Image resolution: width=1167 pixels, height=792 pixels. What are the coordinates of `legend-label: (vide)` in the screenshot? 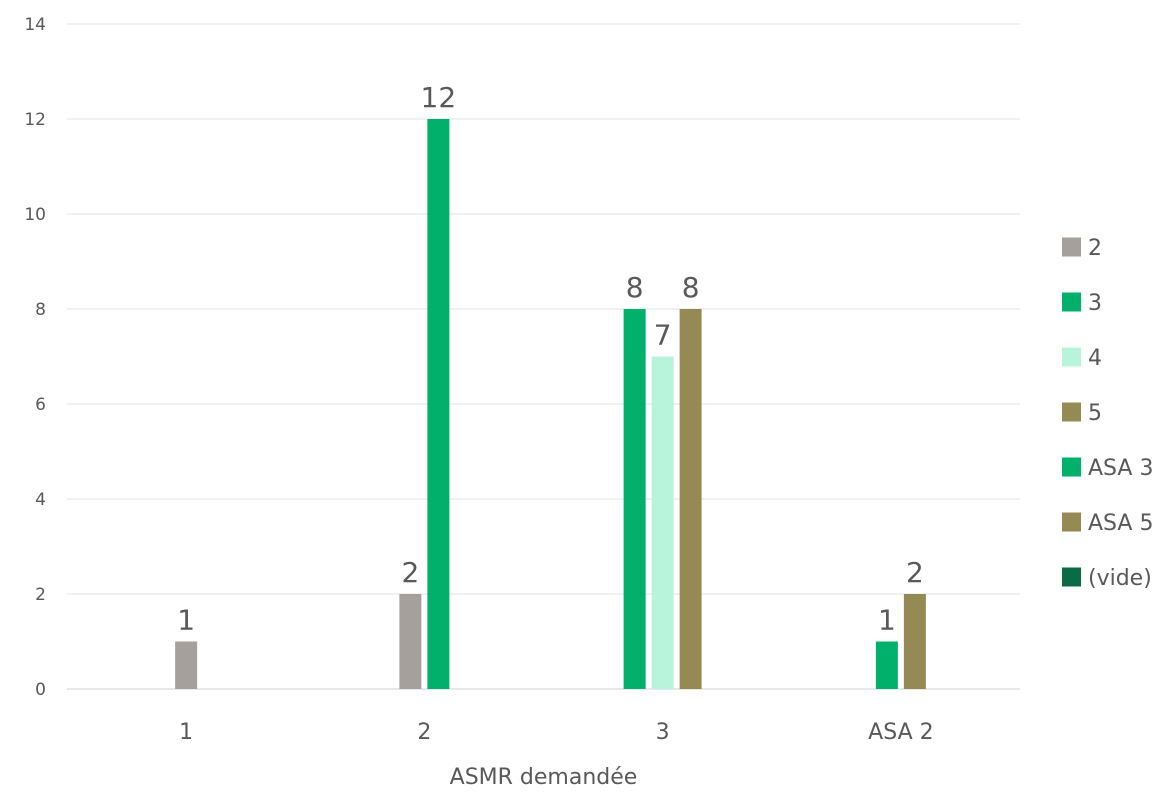 It's located at (1120, 578).